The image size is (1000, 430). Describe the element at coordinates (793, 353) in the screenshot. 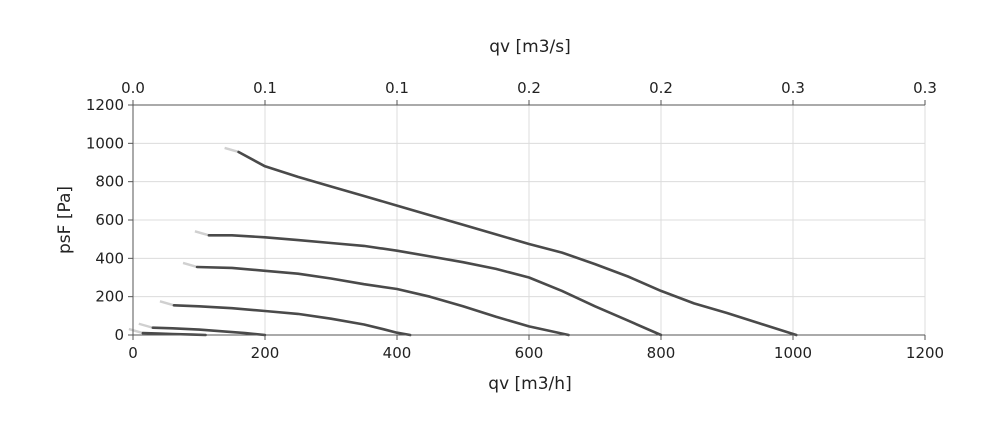

I see `x-tick-label: 1000` at that location.